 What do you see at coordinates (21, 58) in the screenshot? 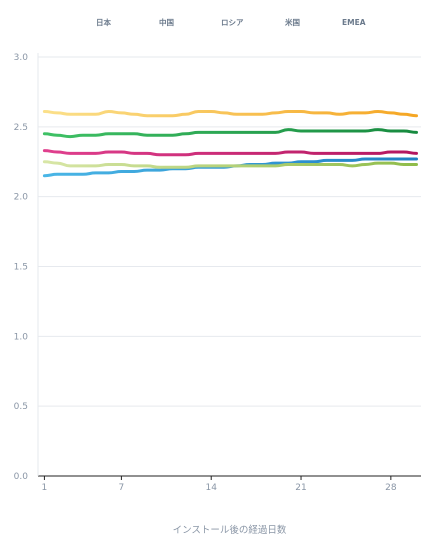
I see `y-tick-label: 3.0` at bounding box center [21, 58].